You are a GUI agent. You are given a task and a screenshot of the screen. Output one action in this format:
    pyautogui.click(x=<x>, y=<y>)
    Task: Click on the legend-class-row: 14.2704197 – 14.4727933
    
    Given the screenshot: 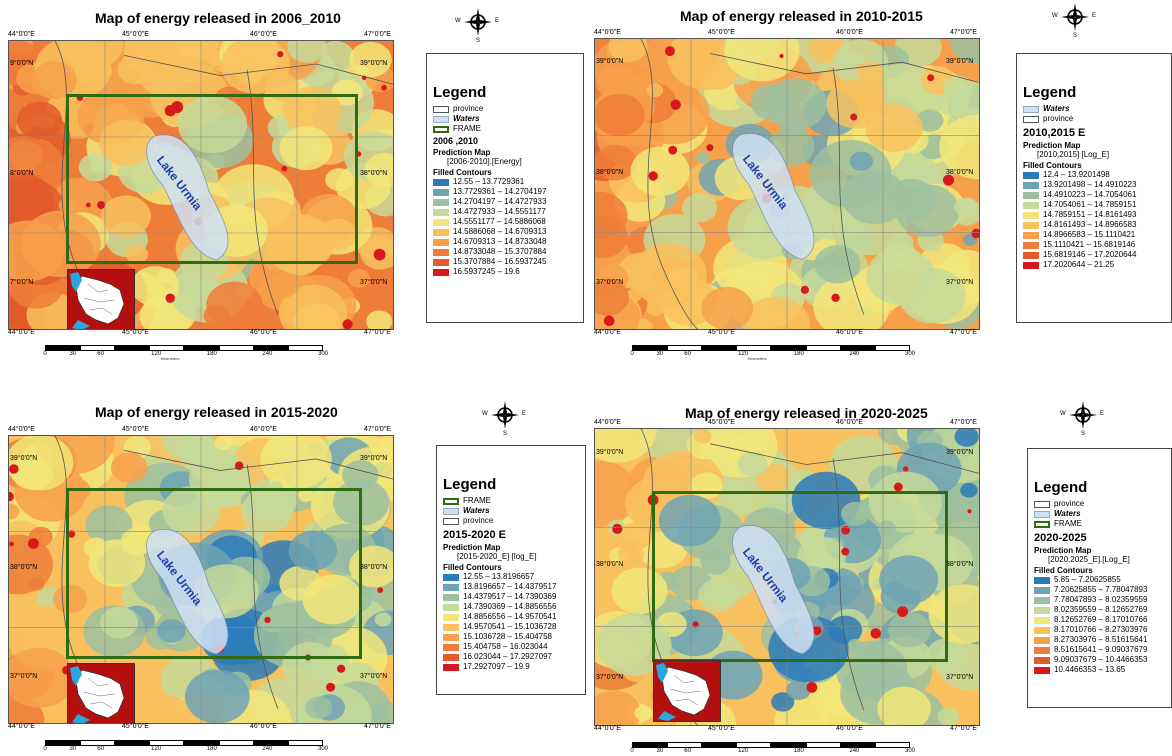 What is the action you would take?
    pyautogui.click(x=505, y=202)
    